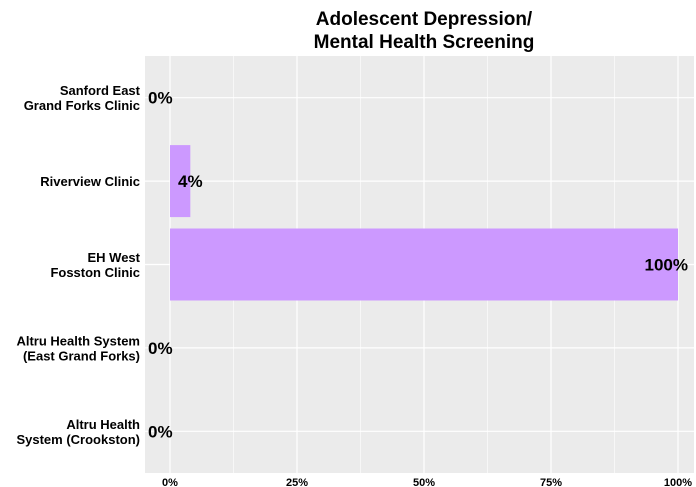 The width and height of the screenshot is (696, 487). I want to click on x-tick-labels: 0% 25% 50% 75% 100%, so click(427, 482).